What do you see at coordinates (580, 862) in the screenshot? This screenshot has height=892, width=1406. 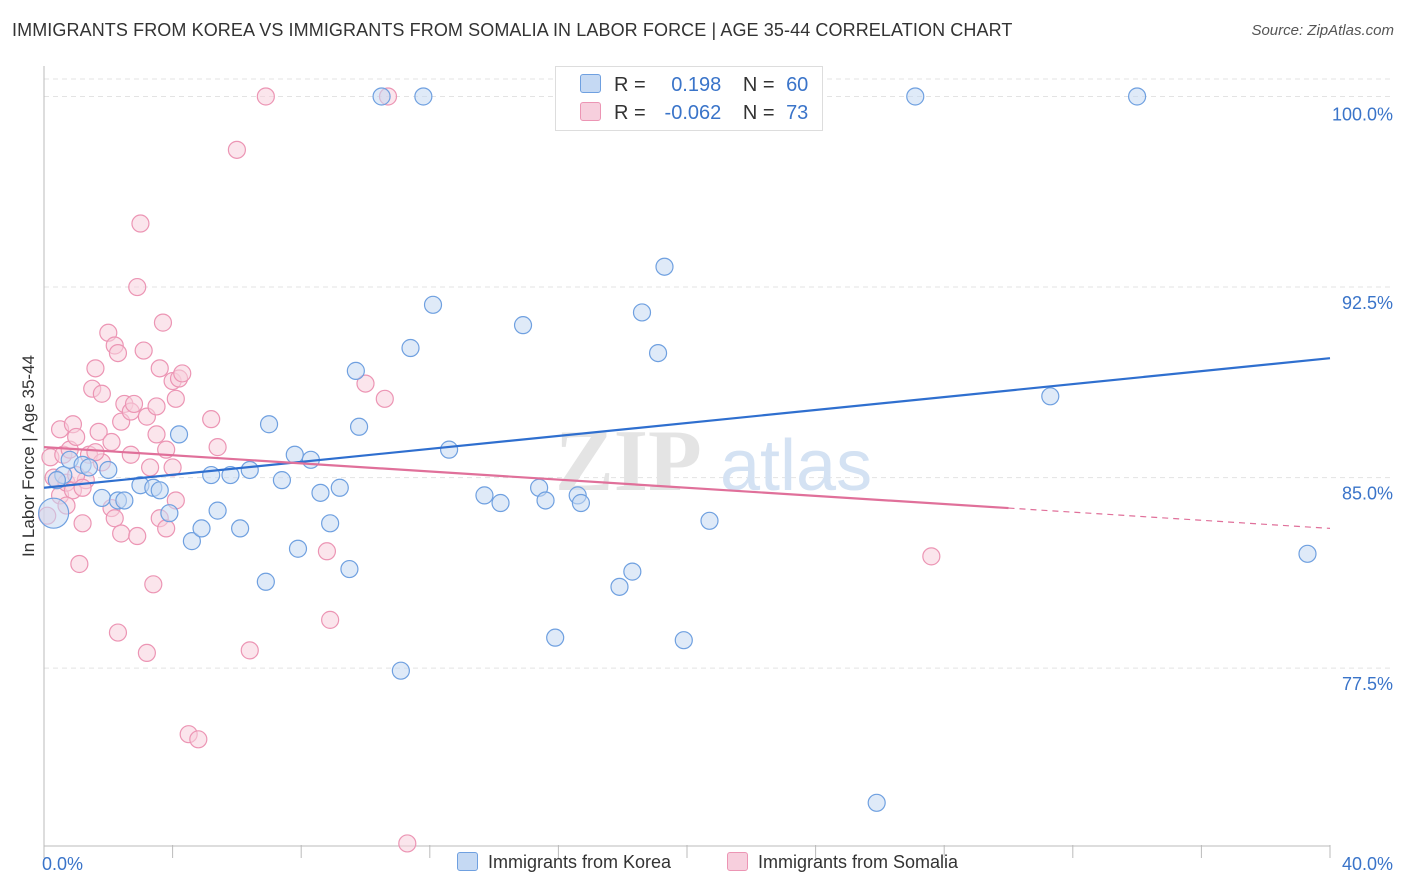 I see `bottom-legend-korea-label: Immigrants from Korea` at bounding box center [580, 862].